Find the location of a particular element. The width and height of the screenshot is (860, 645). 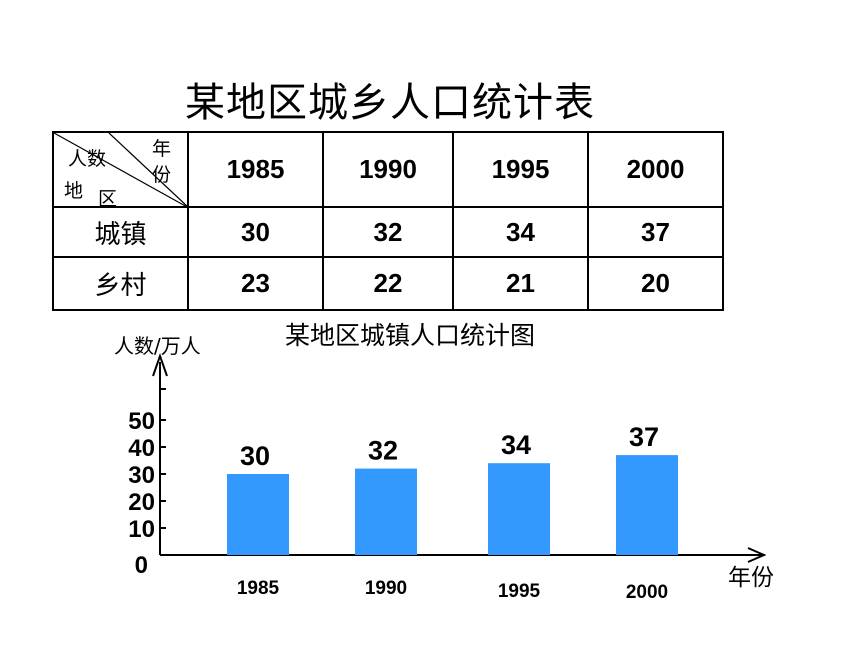

y-tick-label: 20 is located at coordinates (141, 502).